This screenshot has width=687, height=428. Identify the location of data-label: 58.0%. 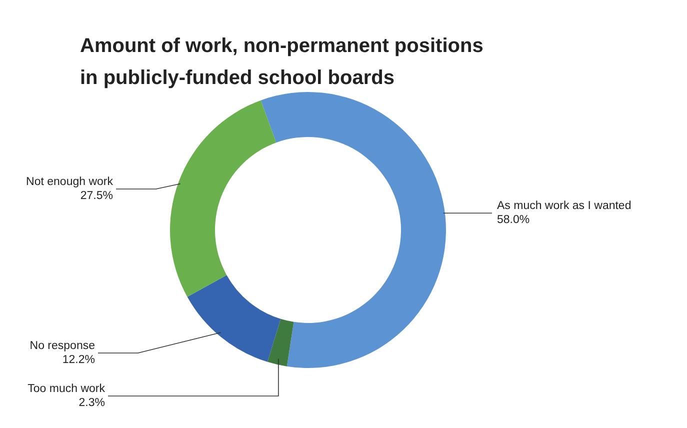
(513, 220).